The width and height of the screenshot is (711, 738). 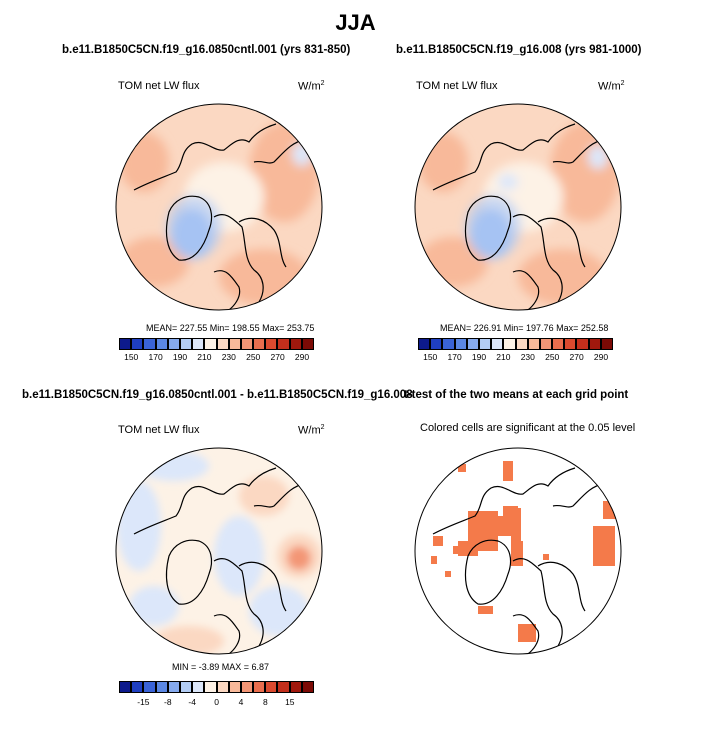 I want to click on panel2-variable: TOM net LW flux, so click(x=457, y=86).